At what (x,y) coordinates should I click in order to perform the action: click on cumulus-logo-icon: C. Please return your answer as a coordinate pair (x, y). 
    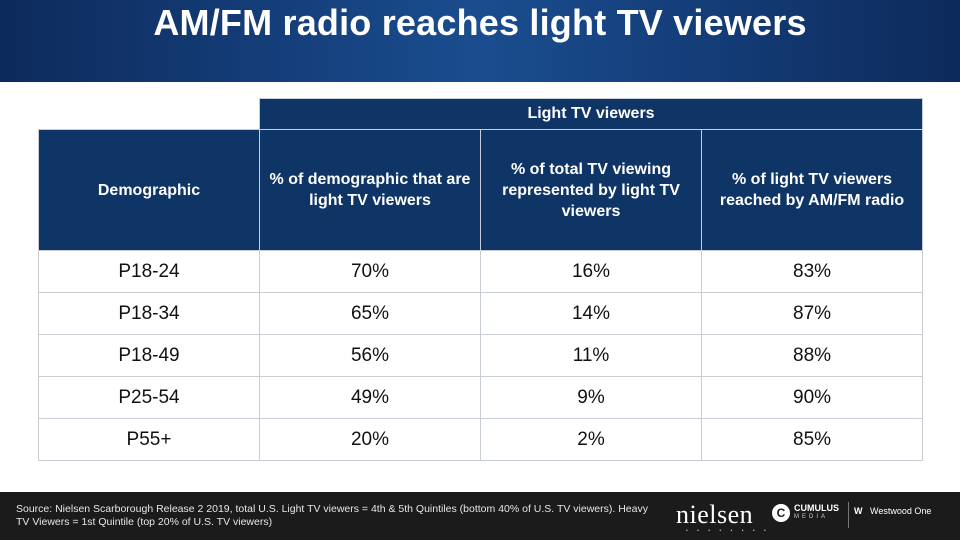
    Looking at the image, I should click on (781, 513).